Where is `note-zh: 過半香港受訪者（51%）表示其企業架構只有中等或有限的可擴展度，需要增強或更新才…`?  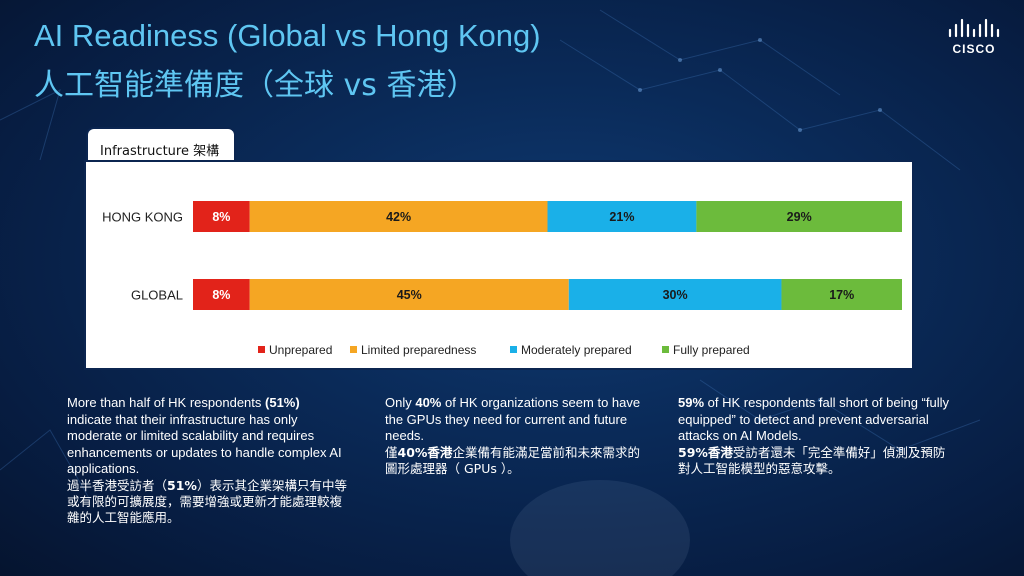
note-zh: 過半香港受訪者（51%）表示其企業架構只有中等或有限的可擴展度，需要增強或更新才… is located at coordinates (207, 501).